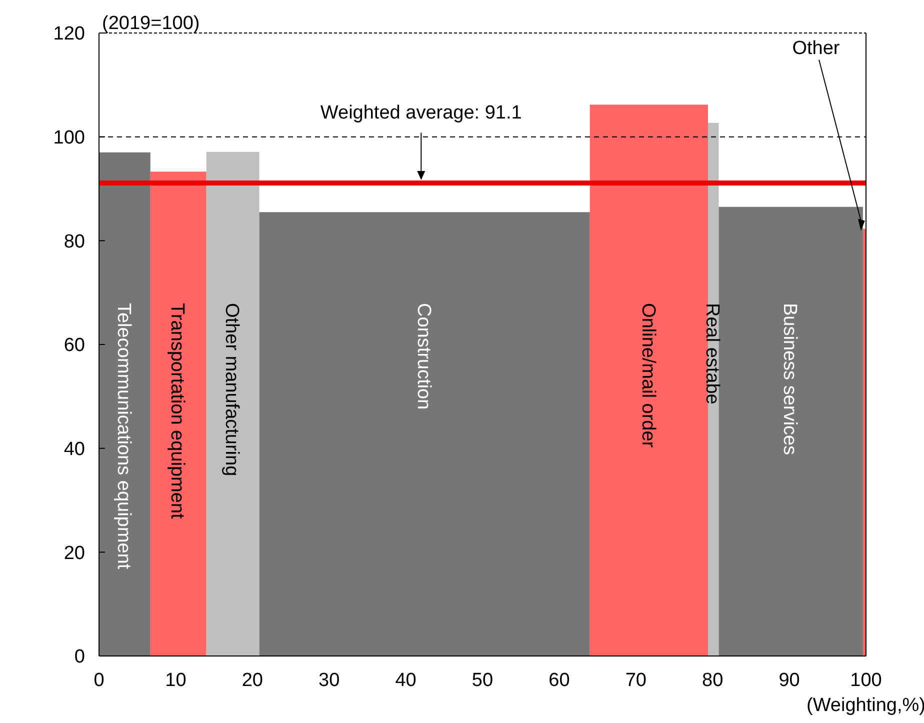 Image resolution: width=924 pixels, height=723 pixels. Describe the element at coordinates (151, 23) in the screenshot. I see `annotation: (2019=100)` at that location.